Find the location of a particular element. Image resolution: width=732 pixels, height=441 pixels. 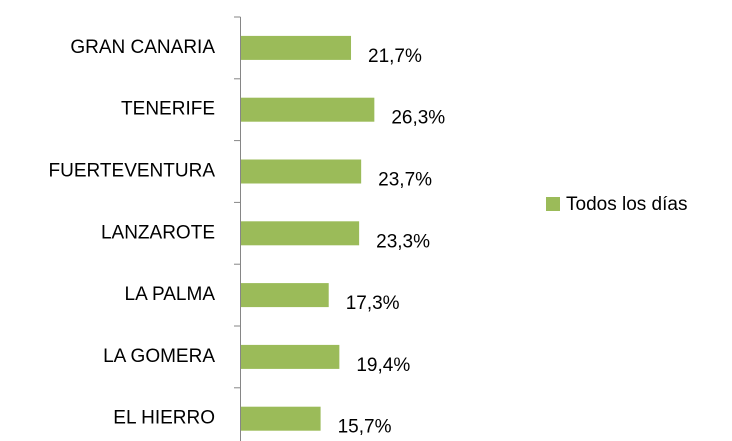

value-label: 17,3% is located at coordinates (373, 303).